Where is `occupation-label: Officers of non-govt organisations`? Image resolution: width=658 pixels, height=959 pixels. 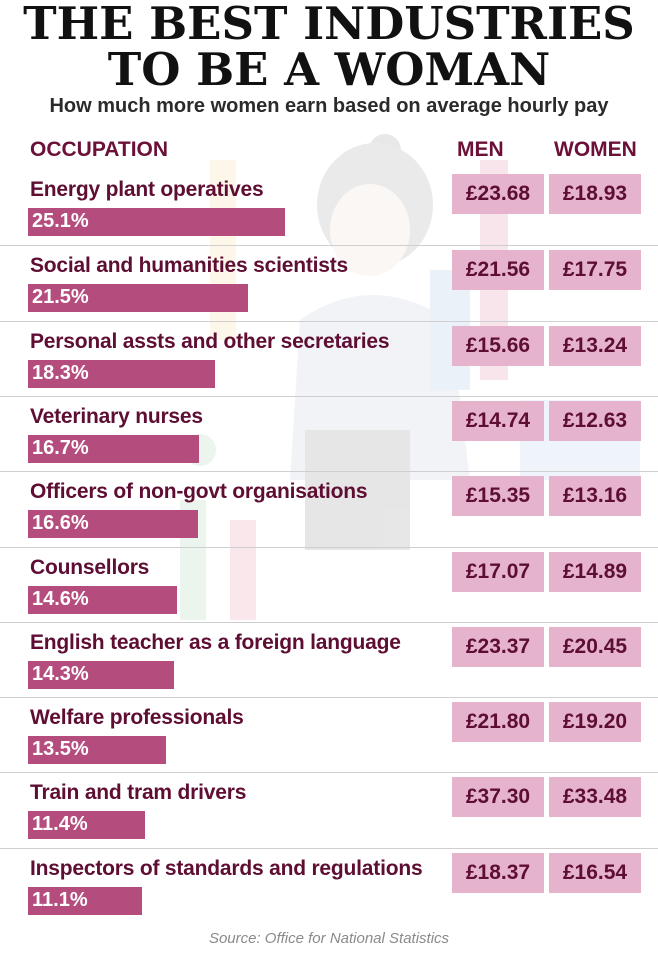 occupation-label: Officers of non-govt organisations is located at coordinates (199, 492).